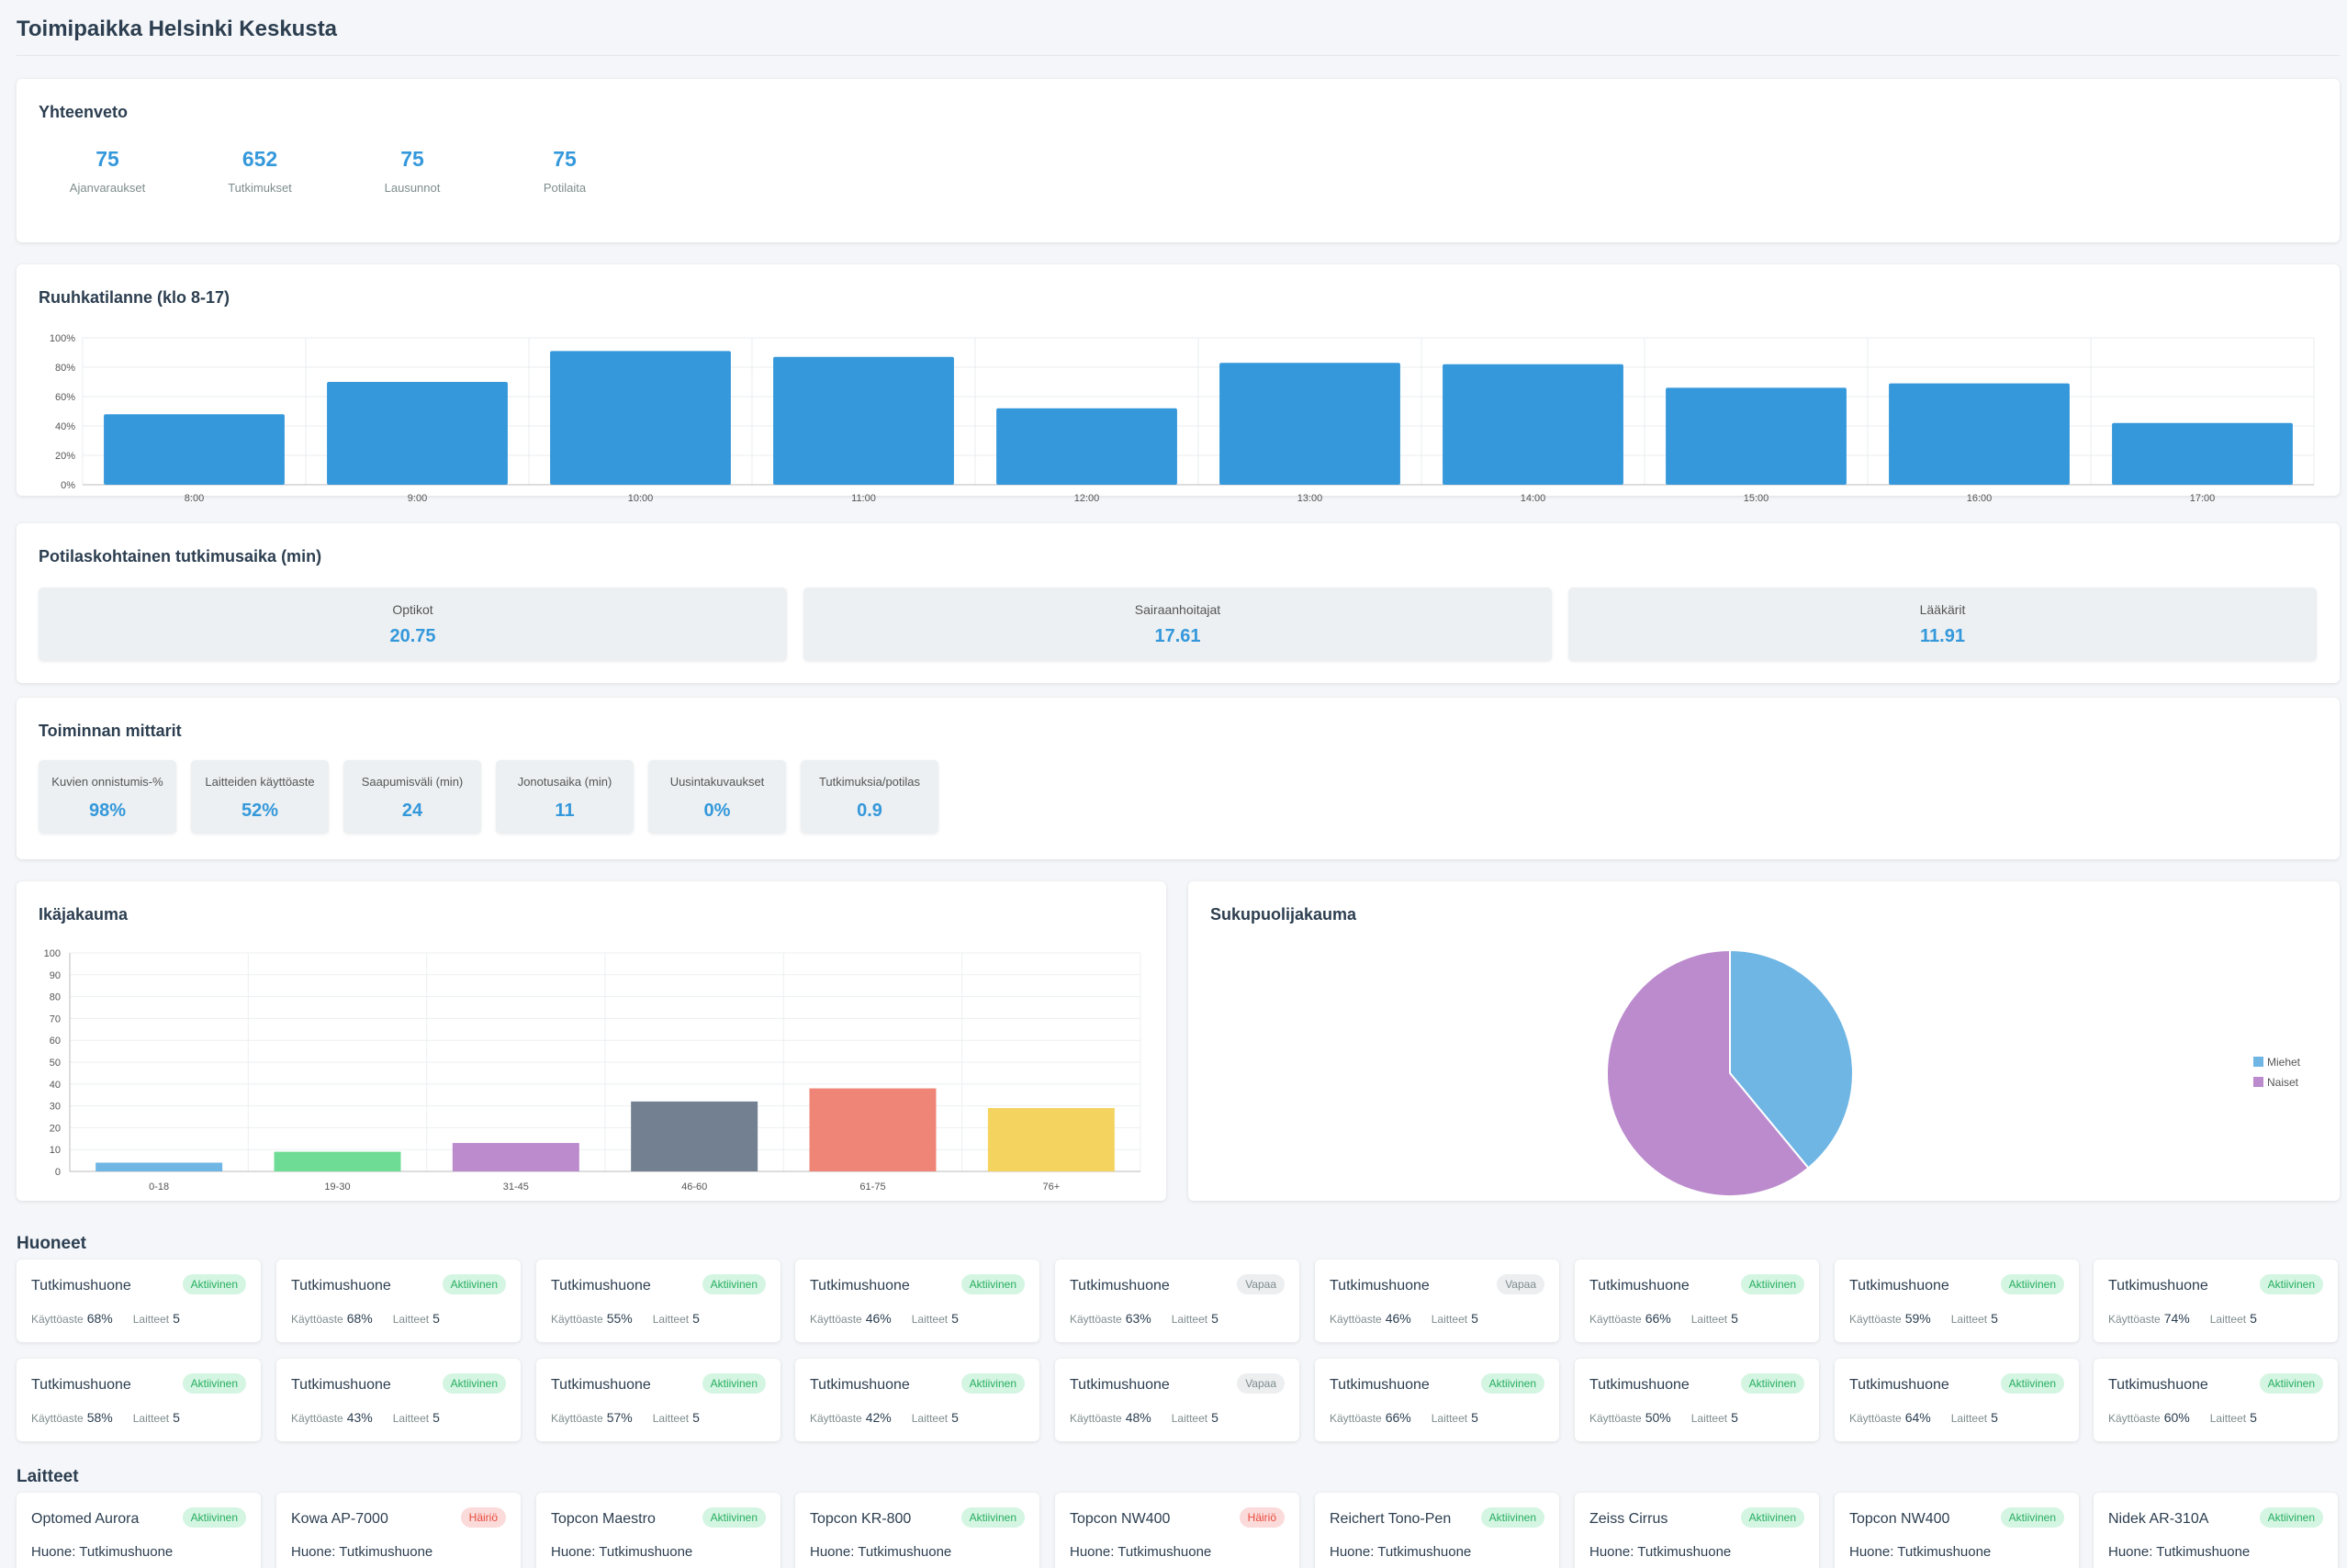  Describe the element at coordinates (2176, 1318) in the screenshot. I see `usage-value: 74%` at that location.